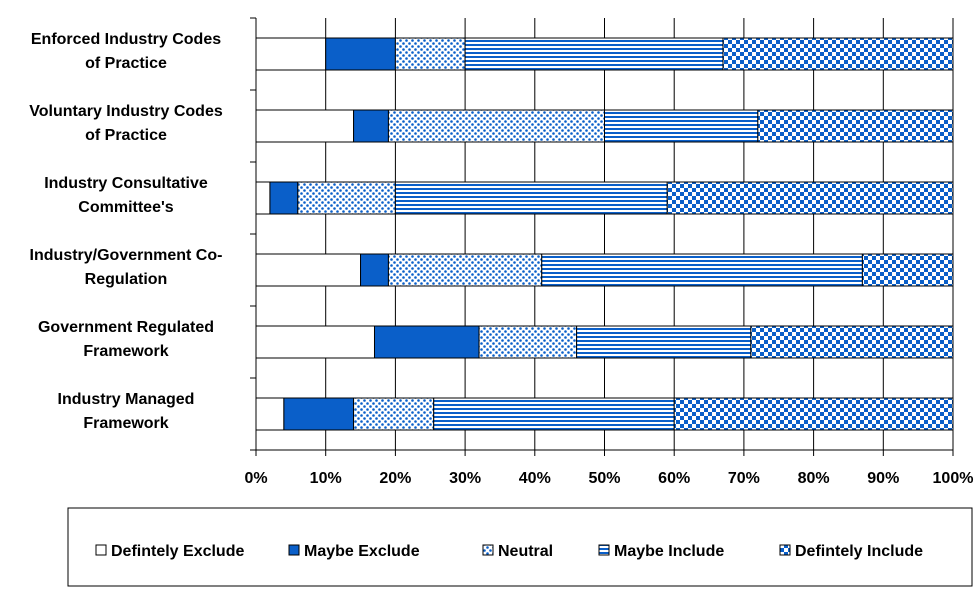 This screenshot has height=591, width=978. Describe the element at coordinates (535, 478) in the screenshot. I see `x-tick-label: 40%` at that location.